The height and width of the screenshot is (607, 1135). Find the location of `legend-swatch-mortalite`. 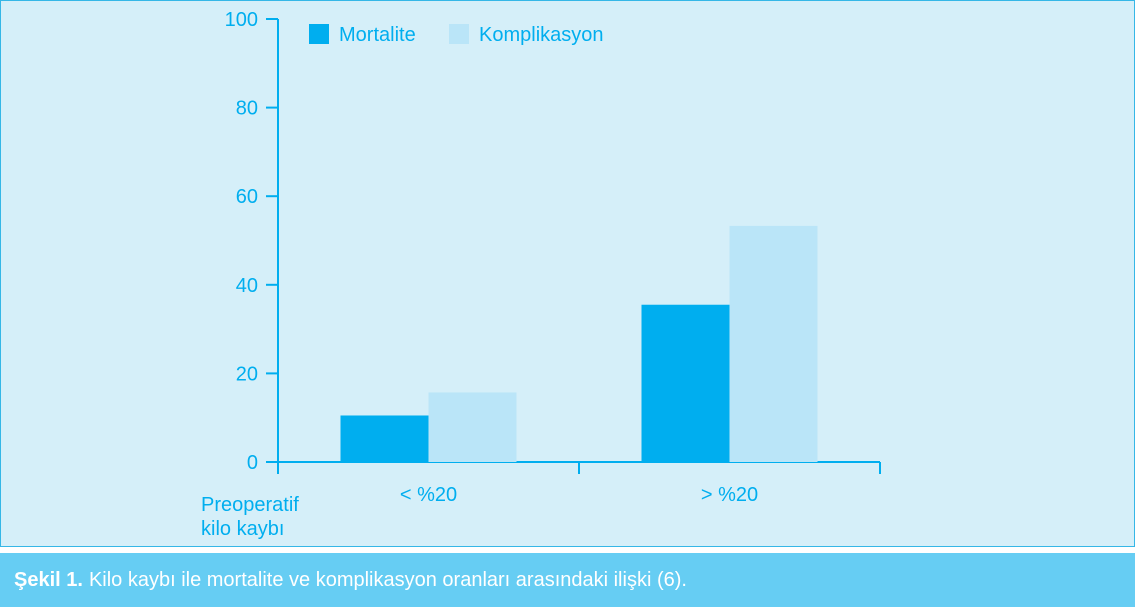

legend-swatch-mortalite is located at coordinates (319, 34).